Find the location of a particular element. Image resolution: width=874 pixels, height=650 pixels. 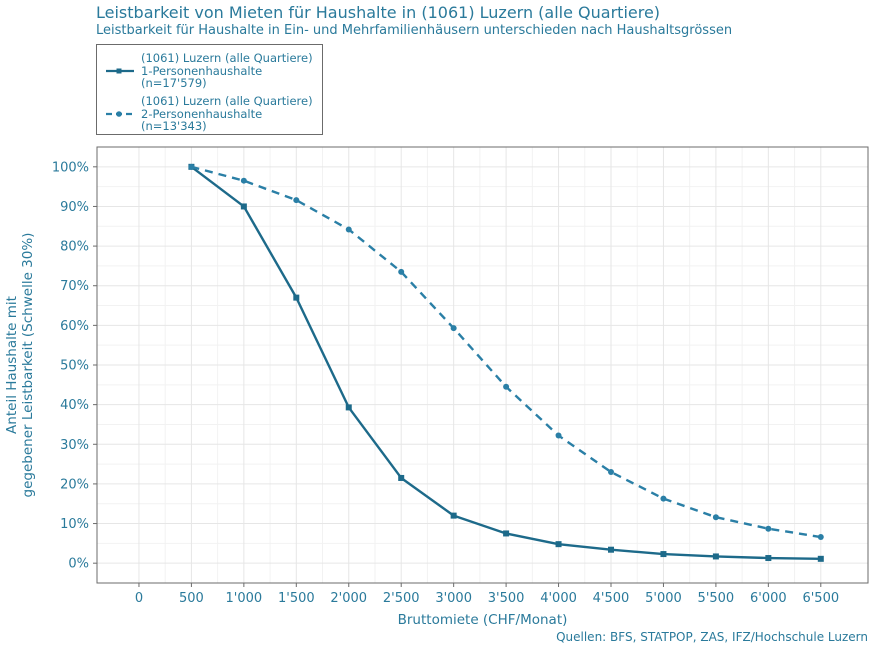

legend-label-1-person-line-3: (n=17'579) is located at coordinates (174, 83).